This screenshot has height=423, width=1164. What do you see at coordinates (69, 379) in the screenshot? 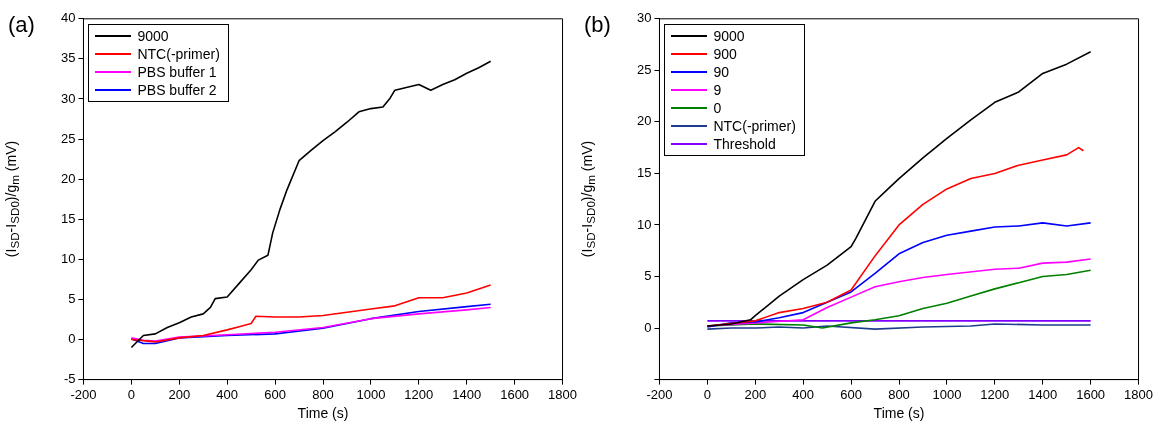
I see `y-tick-label: -5` at bounding box center [69, 379].